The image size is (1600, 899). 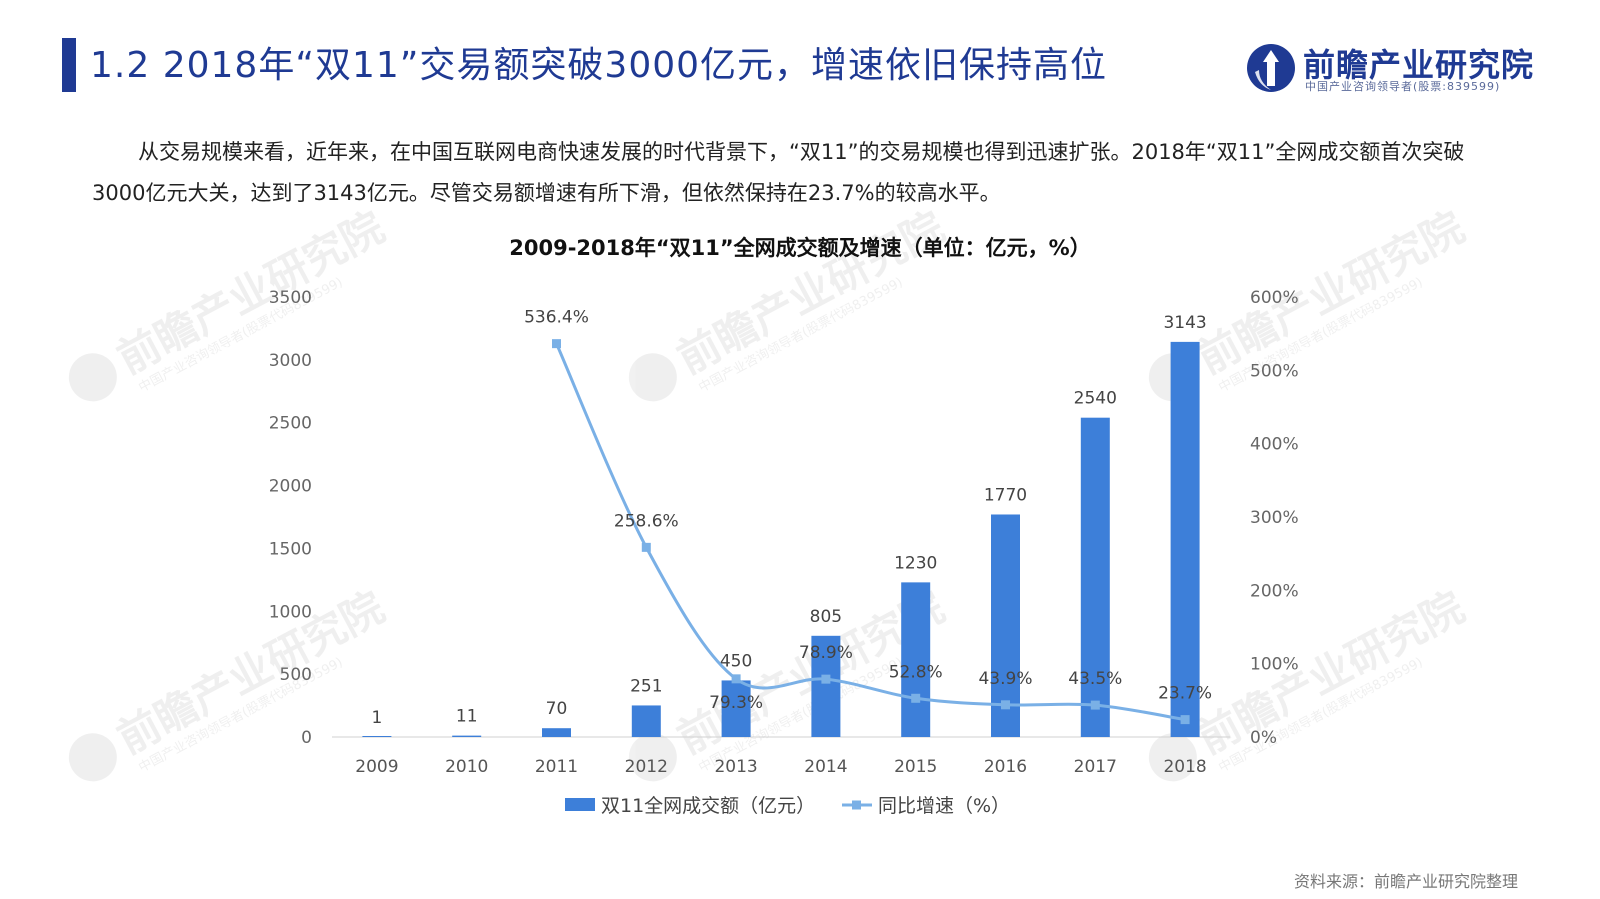 I want to click on line-value-label: 43.9%, so click(x=1005, y=679).